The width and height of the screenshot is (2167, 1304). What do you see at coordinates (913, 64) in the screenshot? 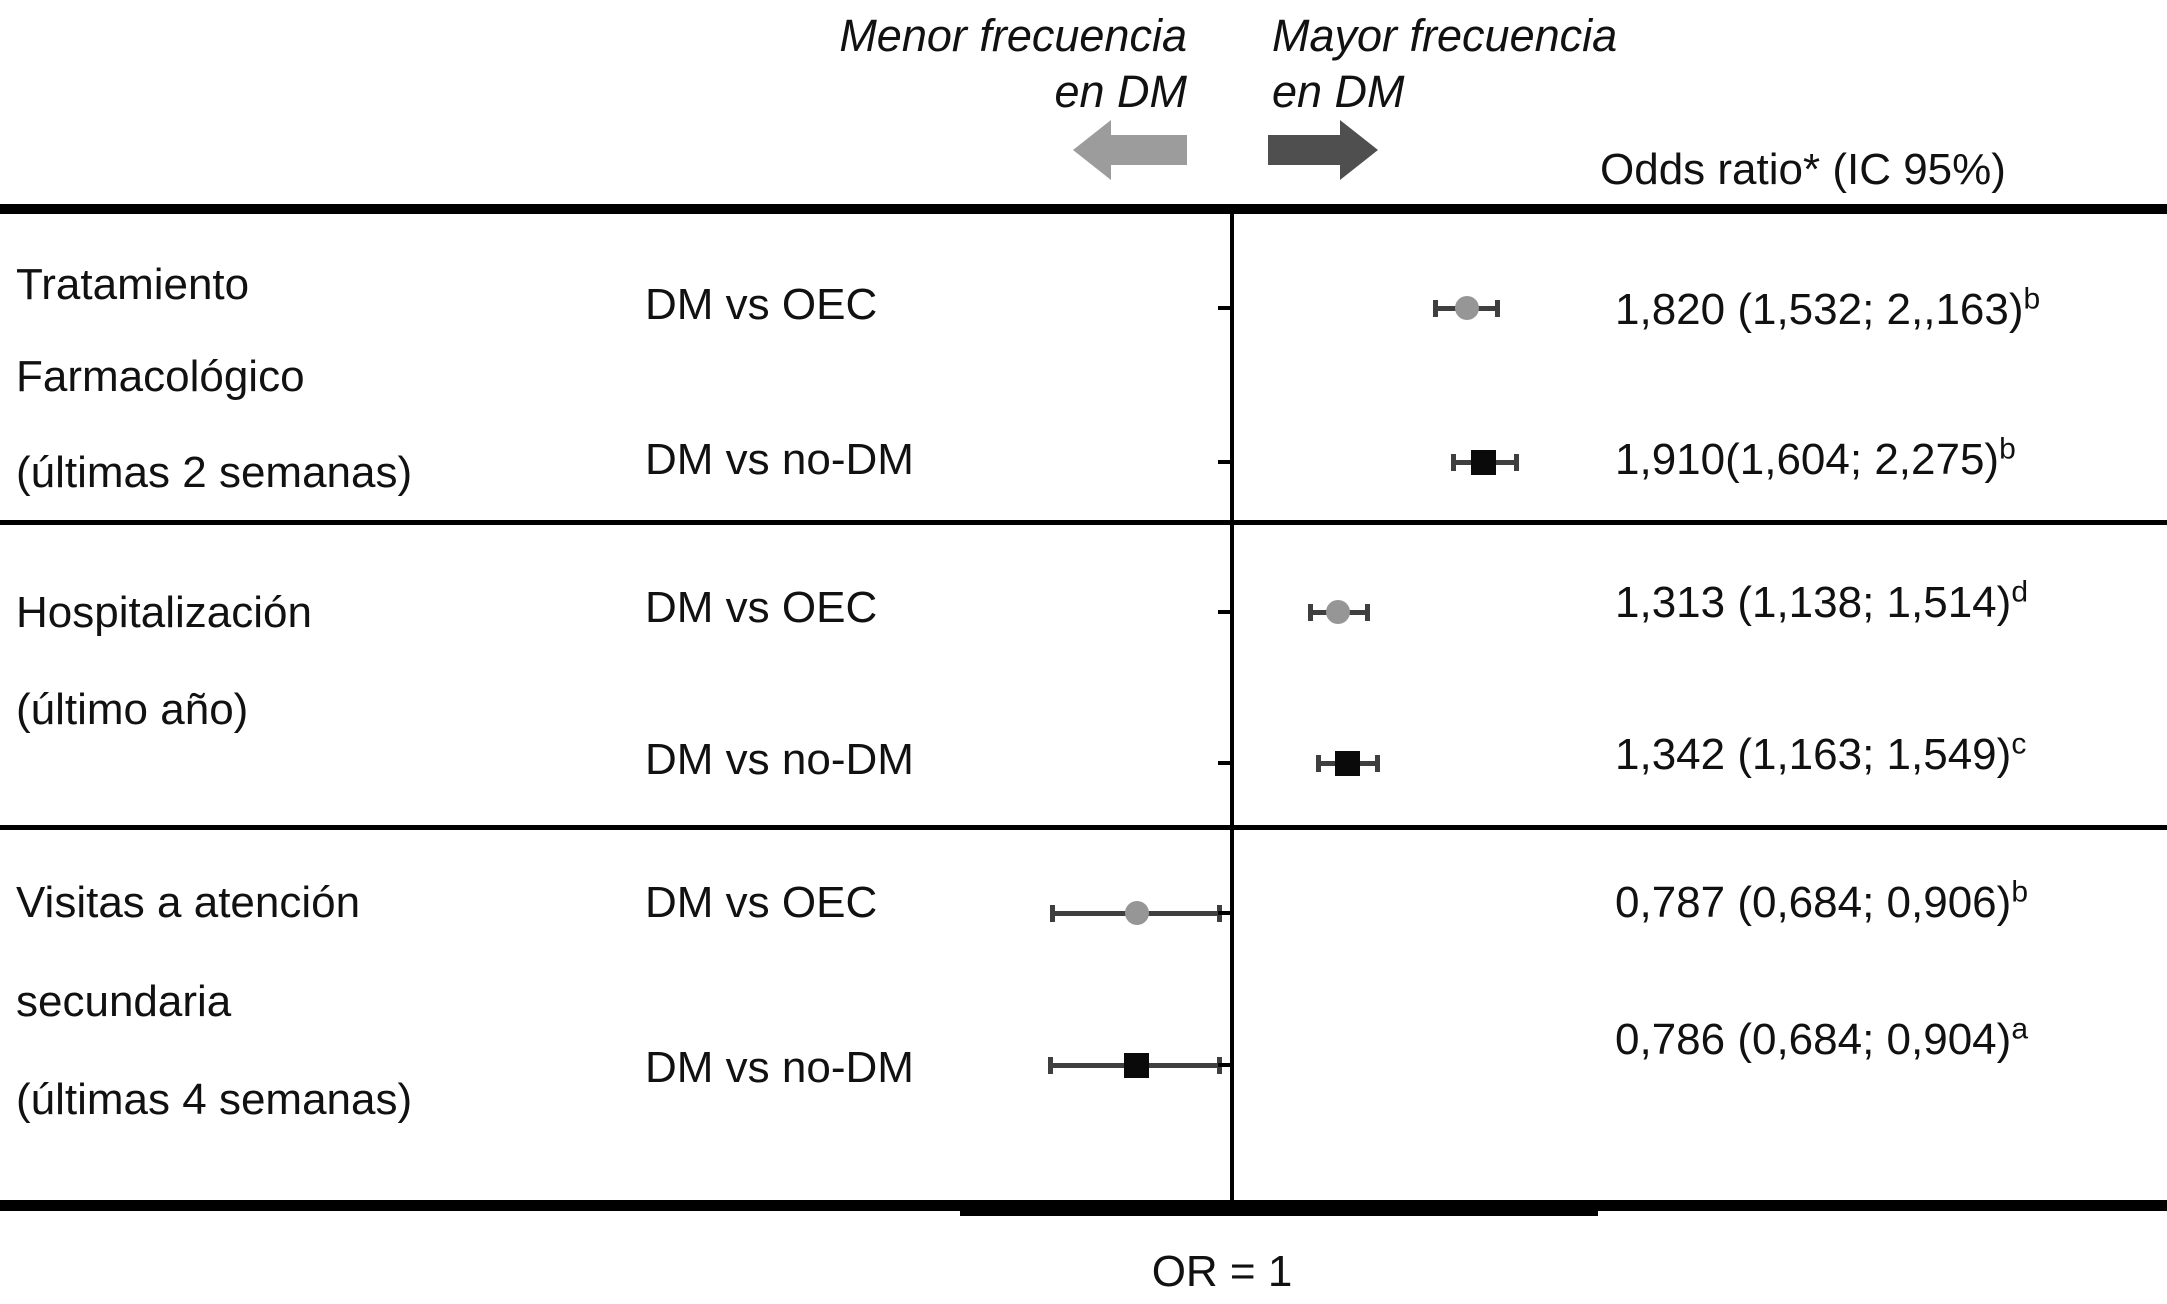
I see `direction-label-left: Menor frecuencia en DM` at bounding box center [913, 64].